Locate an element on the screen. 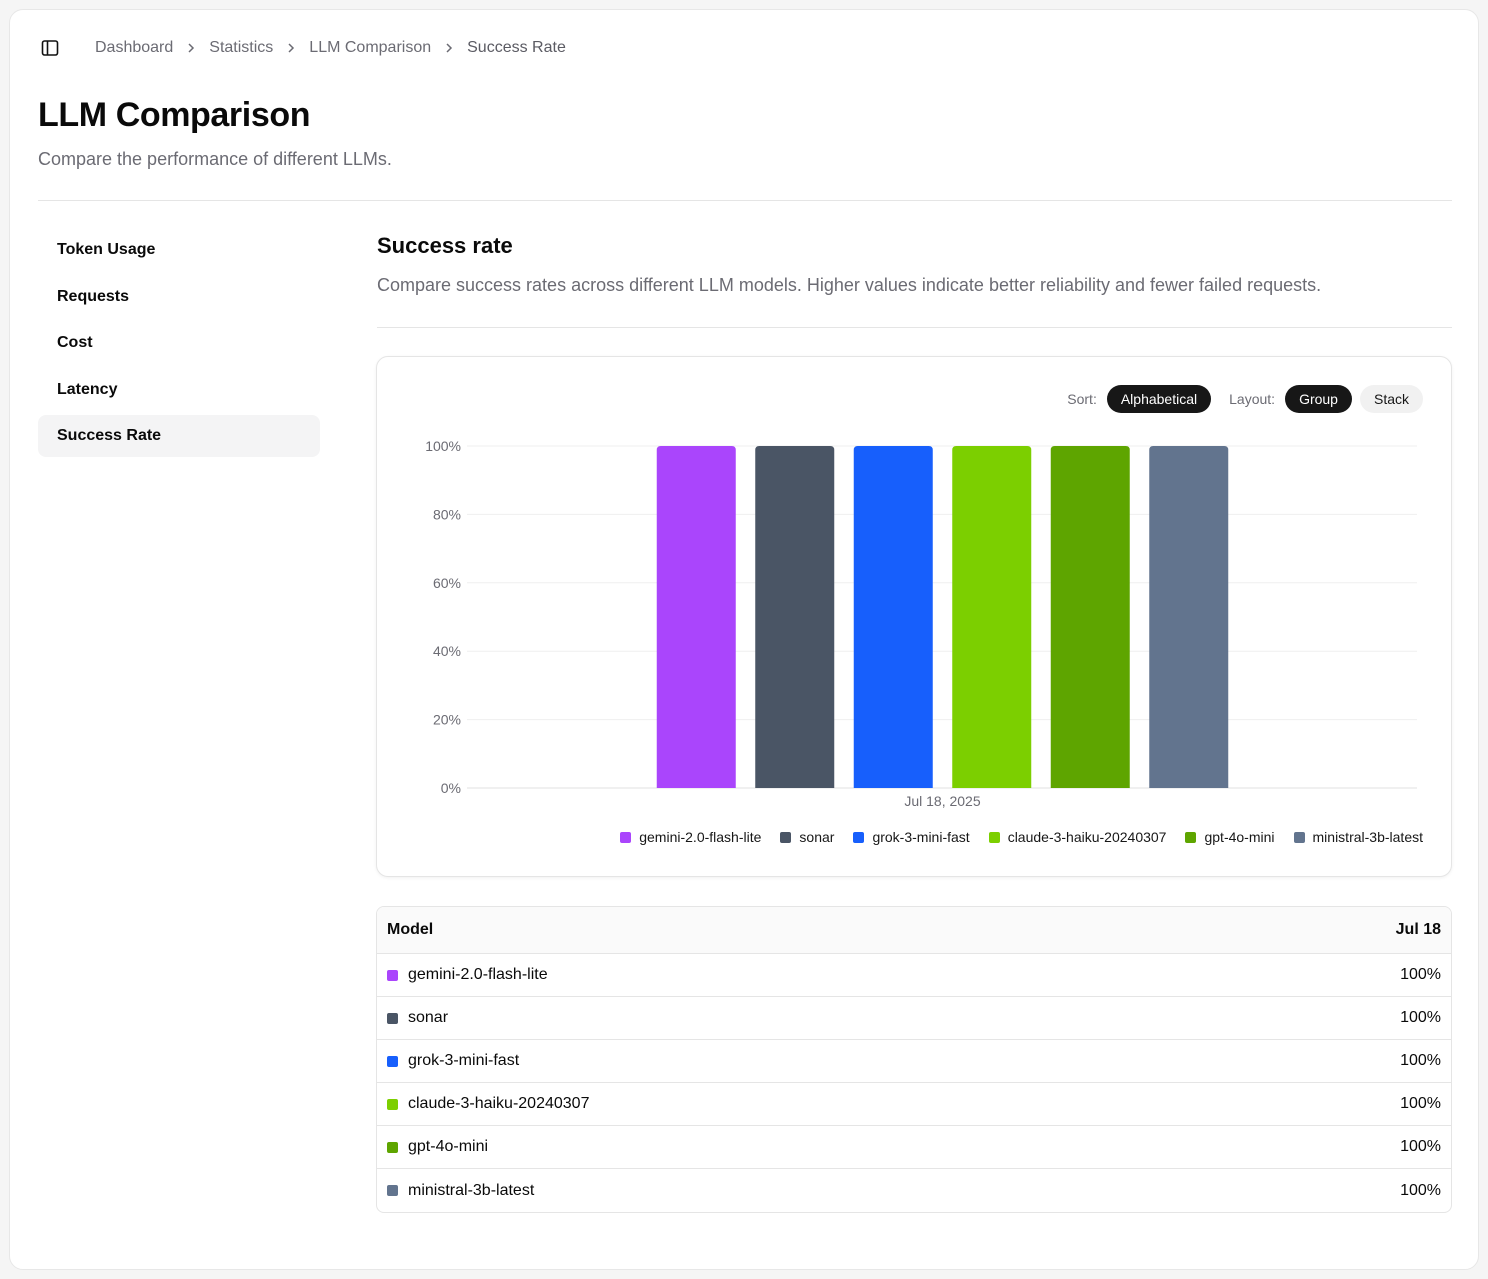 The width and height of the screenshot is (1488, 1279). legend-item: grok-3-mini-fast is located at coordinates (911, 837).